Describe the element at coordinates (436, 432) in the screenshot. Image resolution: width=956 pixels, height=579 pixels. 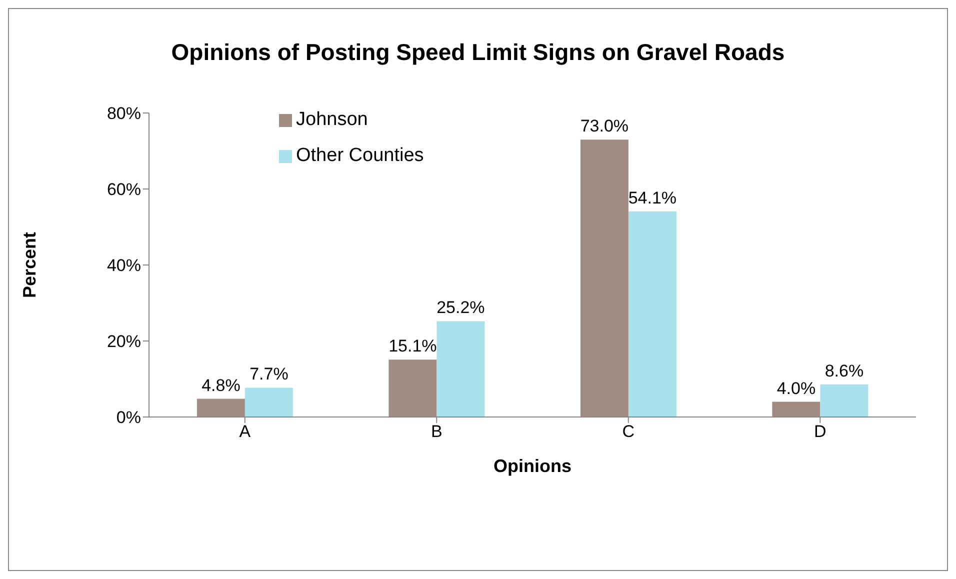
I see `x-tick-label: B` at that location.